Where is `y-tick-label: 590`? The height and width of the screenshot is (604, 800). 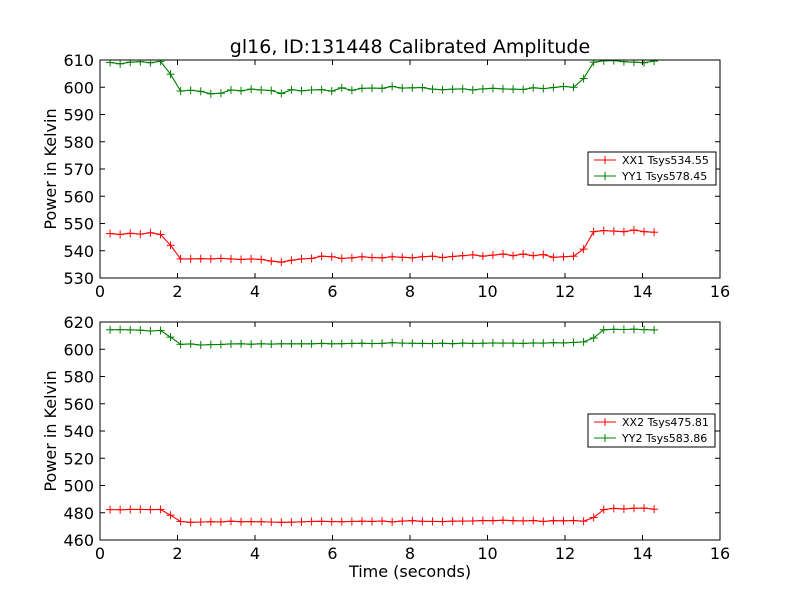 y-tick-label: 590 is located at coordinates (78, 115).